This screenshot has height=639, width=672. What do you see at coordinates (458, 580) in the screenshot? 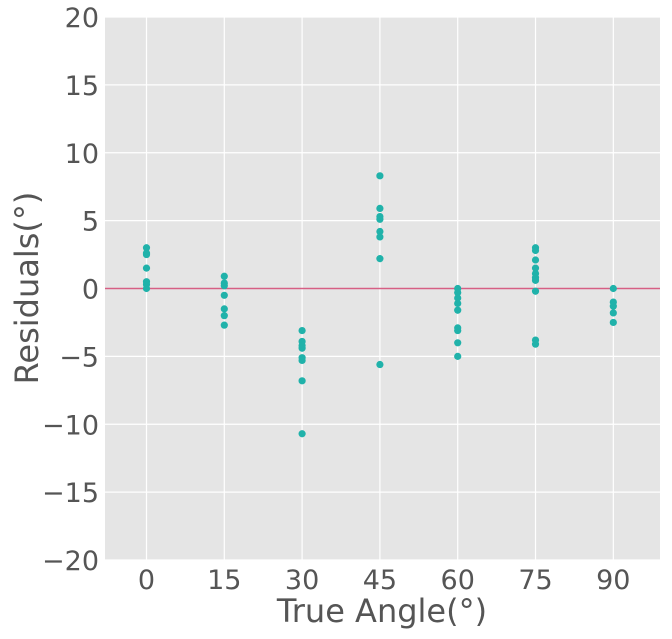
I see `x-tick-label: 60` at bounding box center [458, 580].